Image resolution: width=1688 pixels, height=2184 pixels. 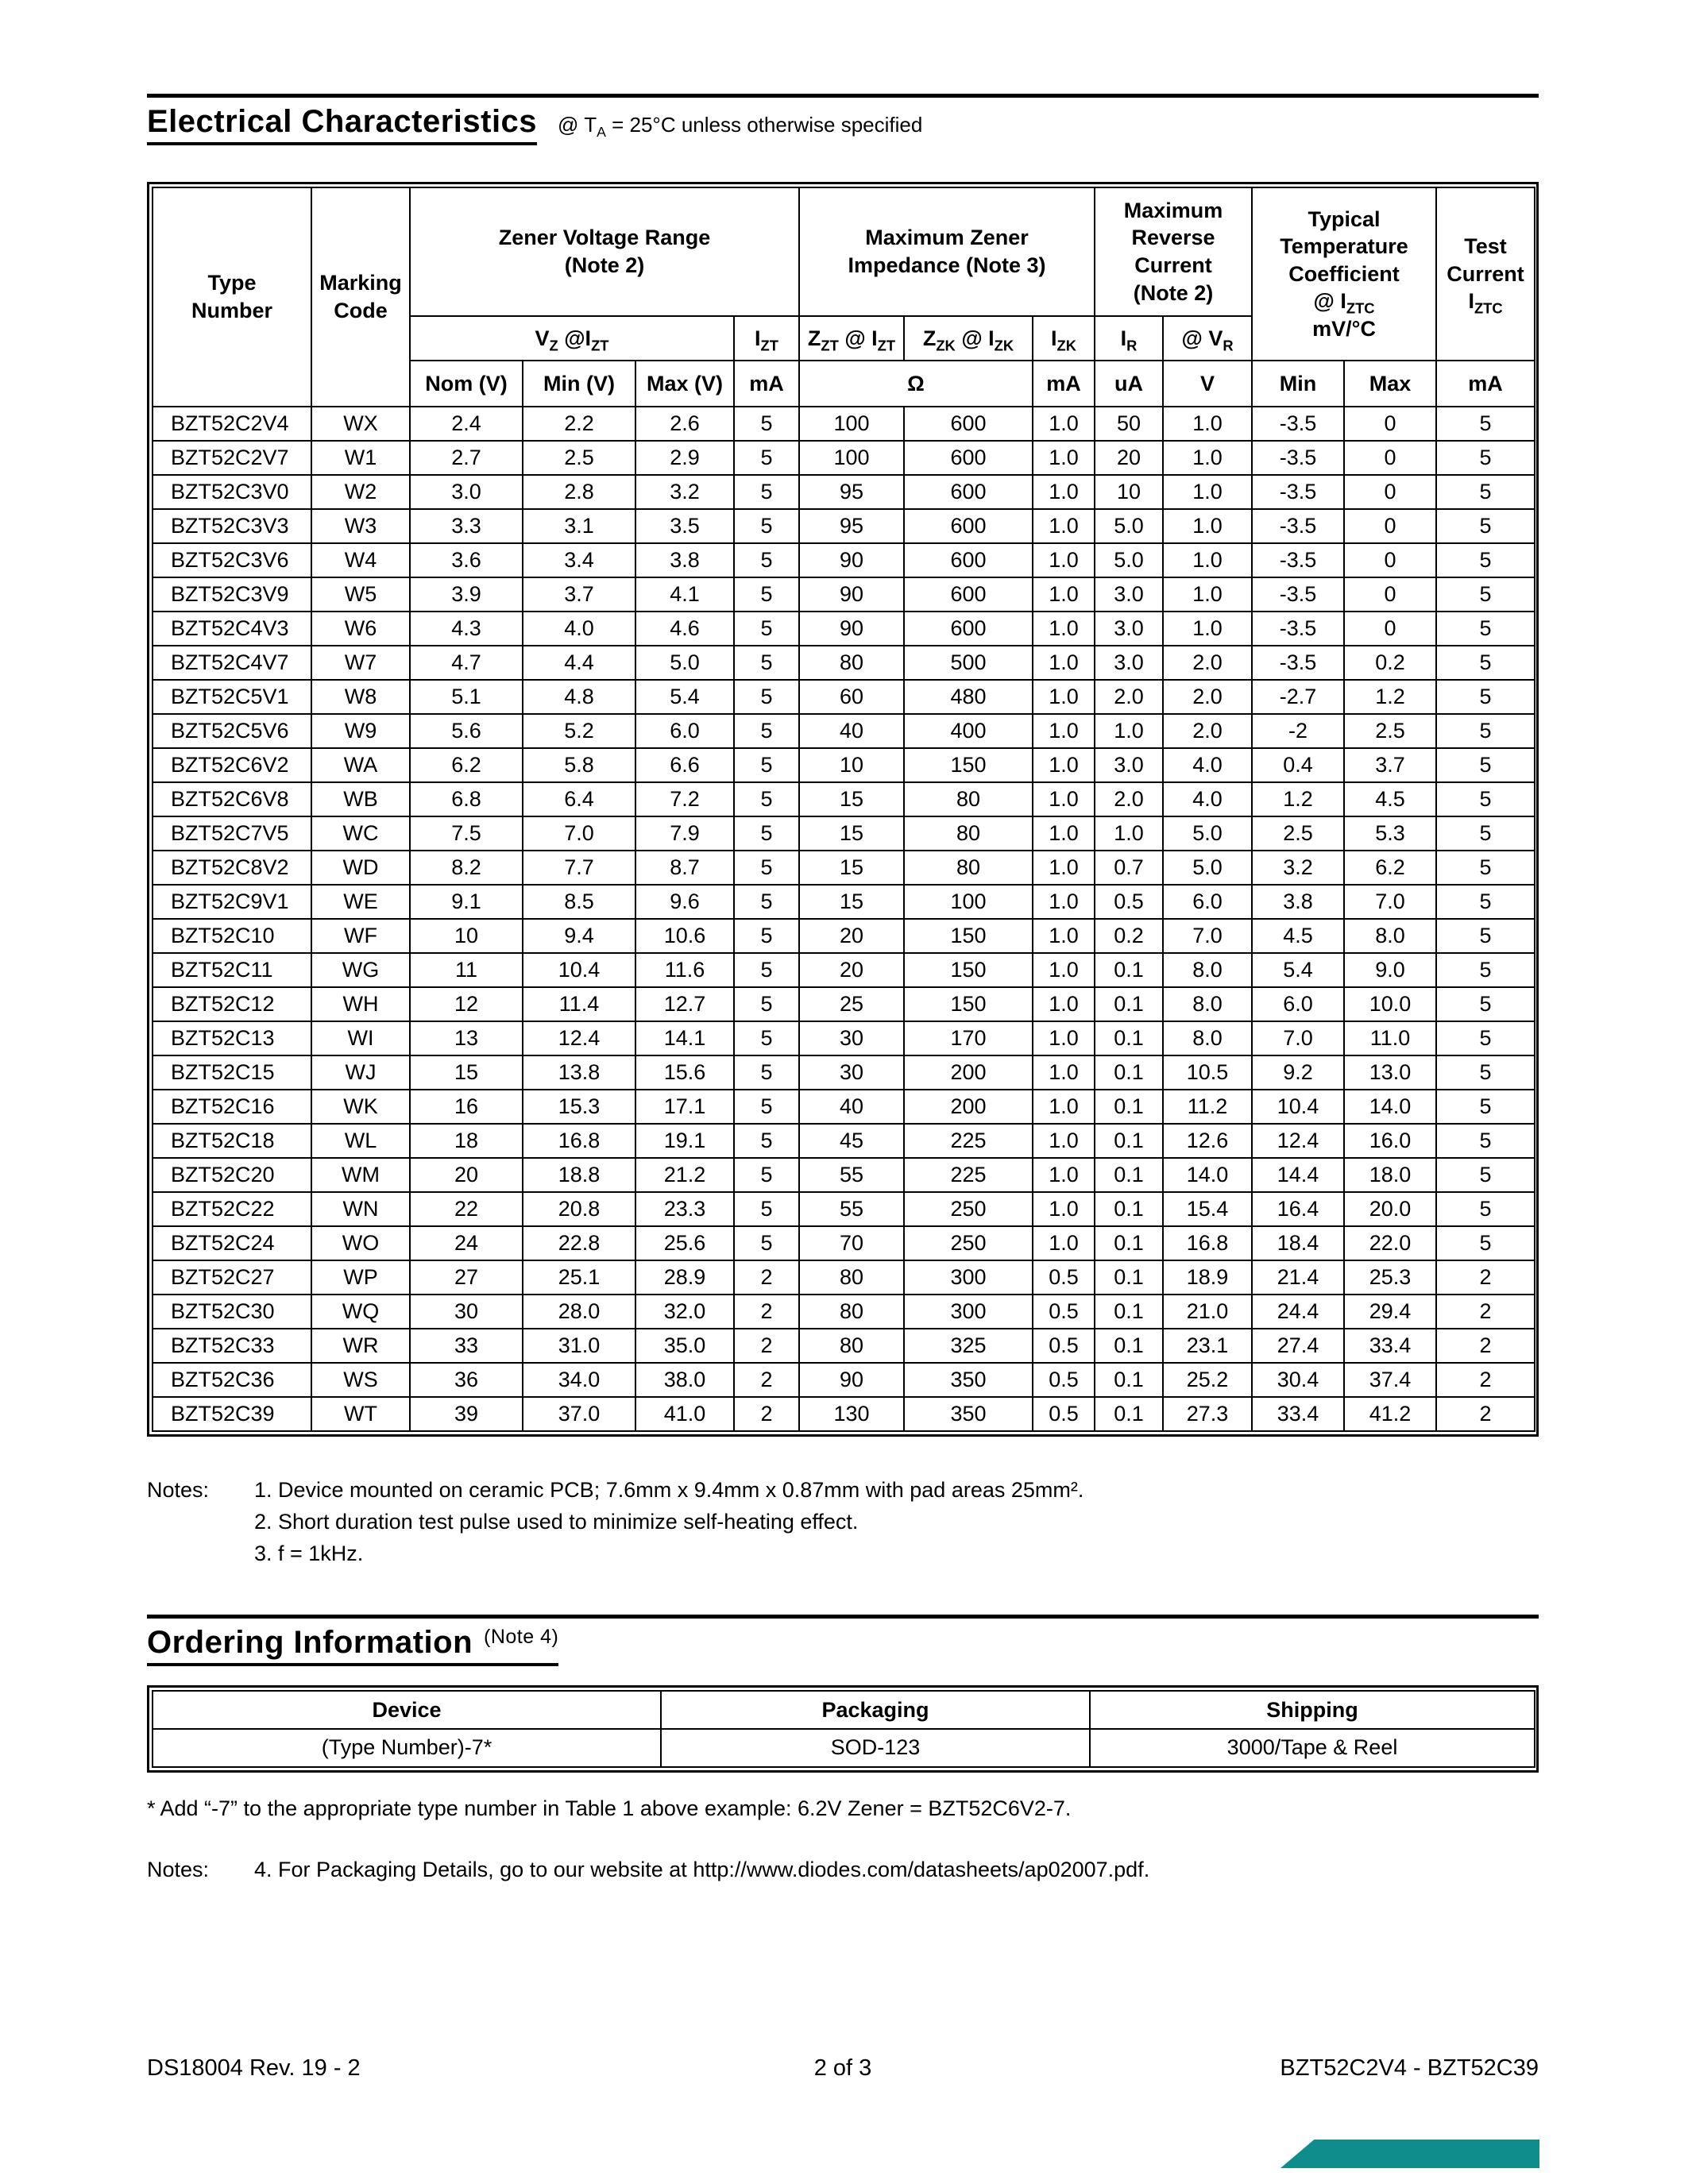 What do you see at coordinates (1298, 1380) in the screenshot?
I see `value-cell: 30.4` at bounding box center [1298, 1380].